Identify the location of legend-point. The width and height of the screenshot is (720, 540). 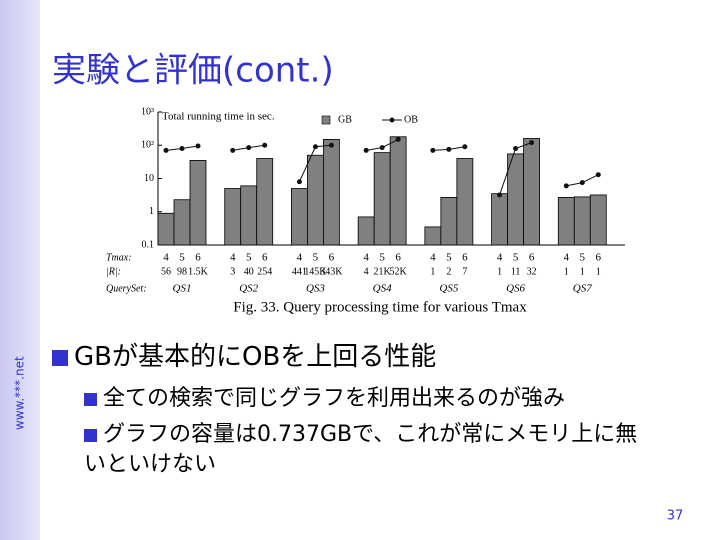
(392, 120).